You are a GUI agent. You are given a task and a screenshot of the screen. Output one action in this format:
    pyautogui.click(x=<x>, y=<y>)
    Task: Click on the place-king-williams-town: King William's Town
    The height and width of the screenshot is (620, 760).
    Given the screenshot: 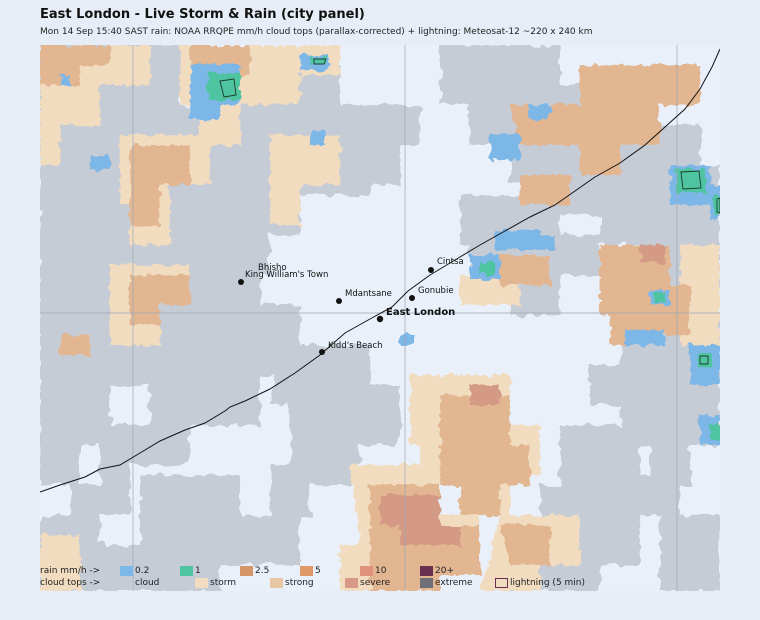 What is the action you would take?
    pyautogui.click(x=286, y=275)
    